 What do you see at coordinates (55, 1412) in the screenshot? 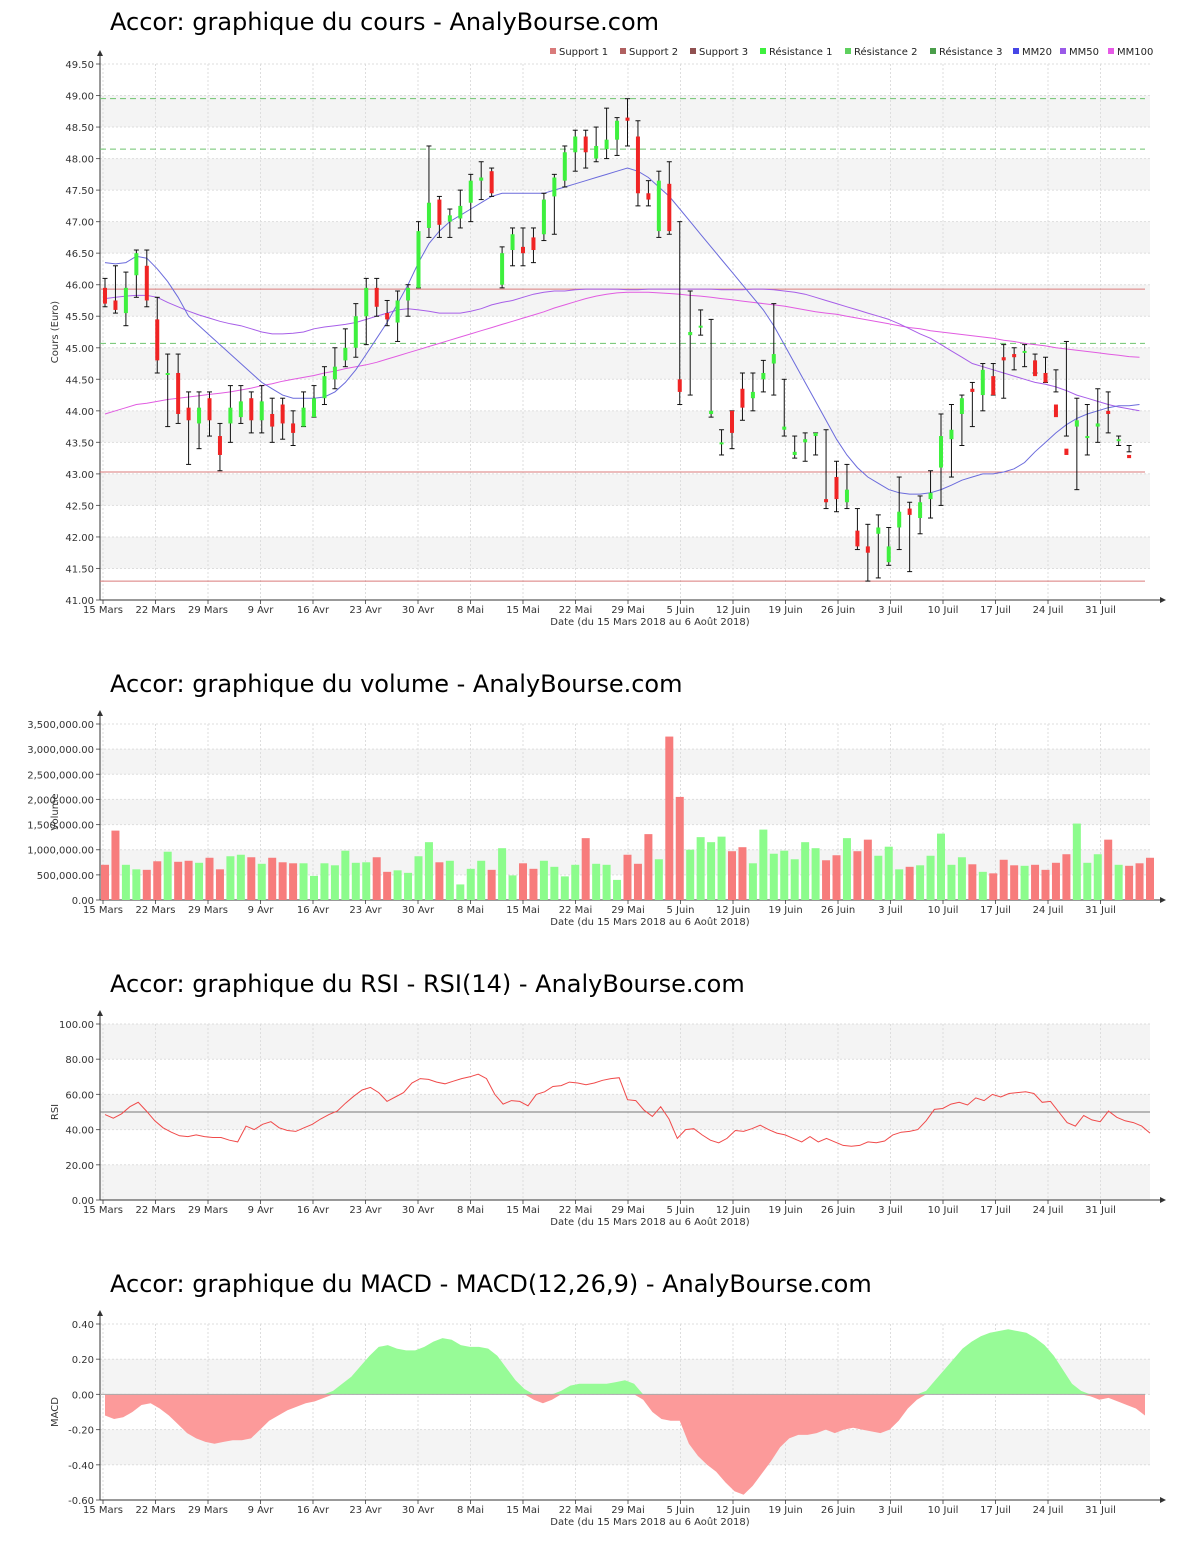
I see `y-axis-title: MACD` at bounding box center [55, 1412].